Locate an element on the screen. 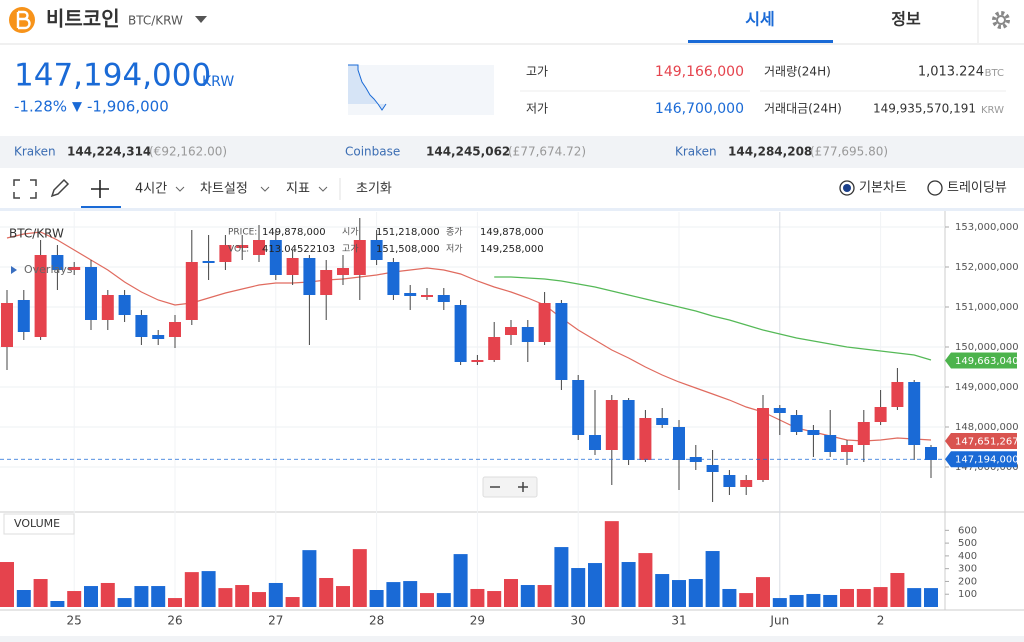 This screenshot has height=642, width=1024. y-tick-label: 150,000,000 is located at coordinates (987, 347).